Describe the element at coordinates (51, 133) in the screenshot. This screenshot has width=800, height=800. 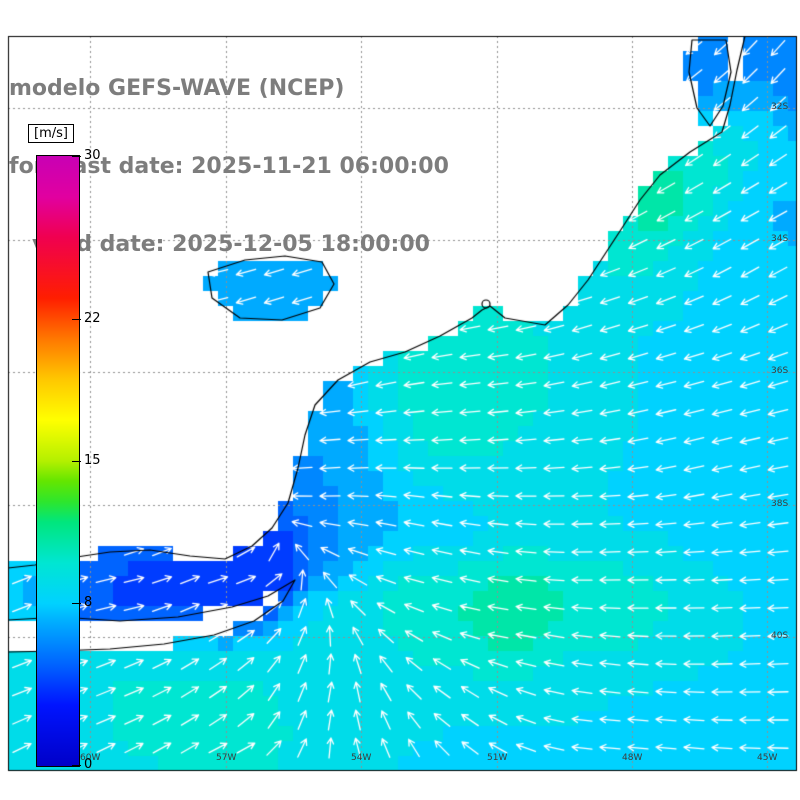
I see `colorbar-unit-label: [m/s]` at that location.